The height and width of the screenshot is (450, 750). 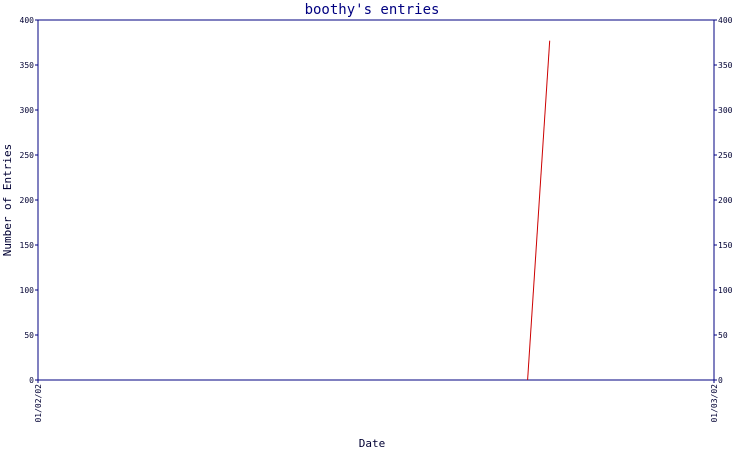 What do you see at coordinates (27, 155) in the screenshot?
I see `y-tick-label-left: 250` at bounding box center [27, 155].